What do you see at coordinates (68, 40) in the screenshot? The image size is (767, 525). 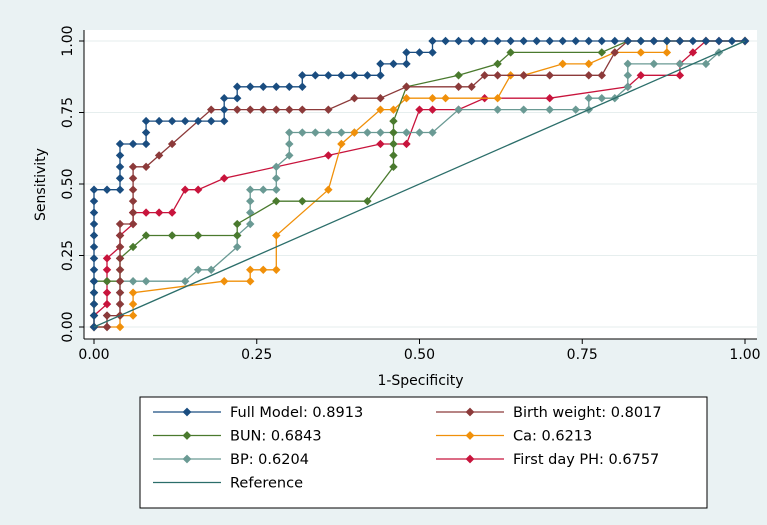 I see `y-tick-label: 1.00` at bounding box center [68, 40].